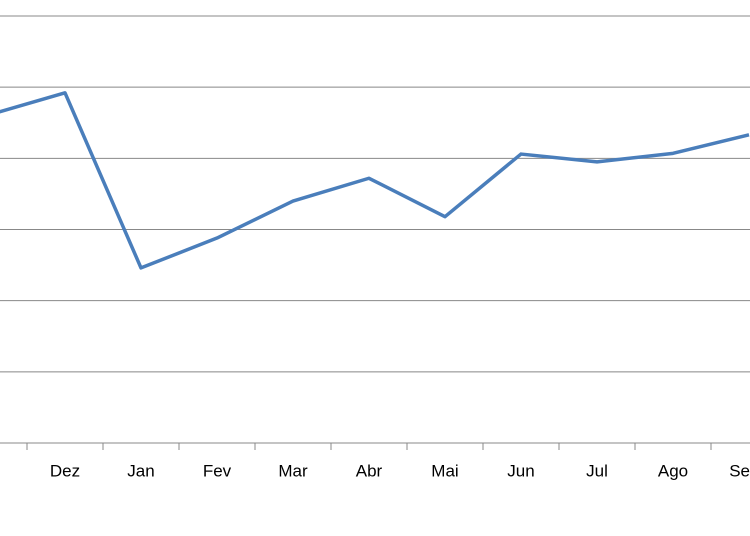 This screenshot has height=536, width=750. Describe the element at coordinates (597, 470) in the screenshot. I see `x-tick-label: Jul` at that location.